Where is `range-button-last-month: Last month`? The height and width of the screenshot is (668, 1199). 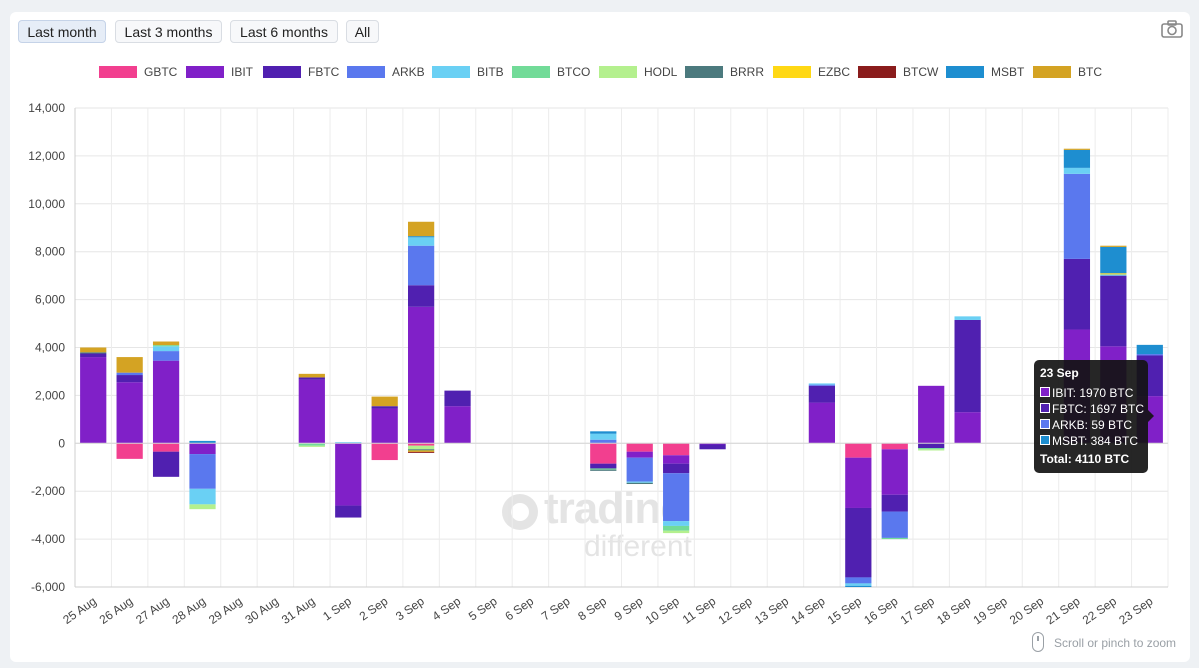
range-button-last-month: Last month is located at coordinates (62, 31).